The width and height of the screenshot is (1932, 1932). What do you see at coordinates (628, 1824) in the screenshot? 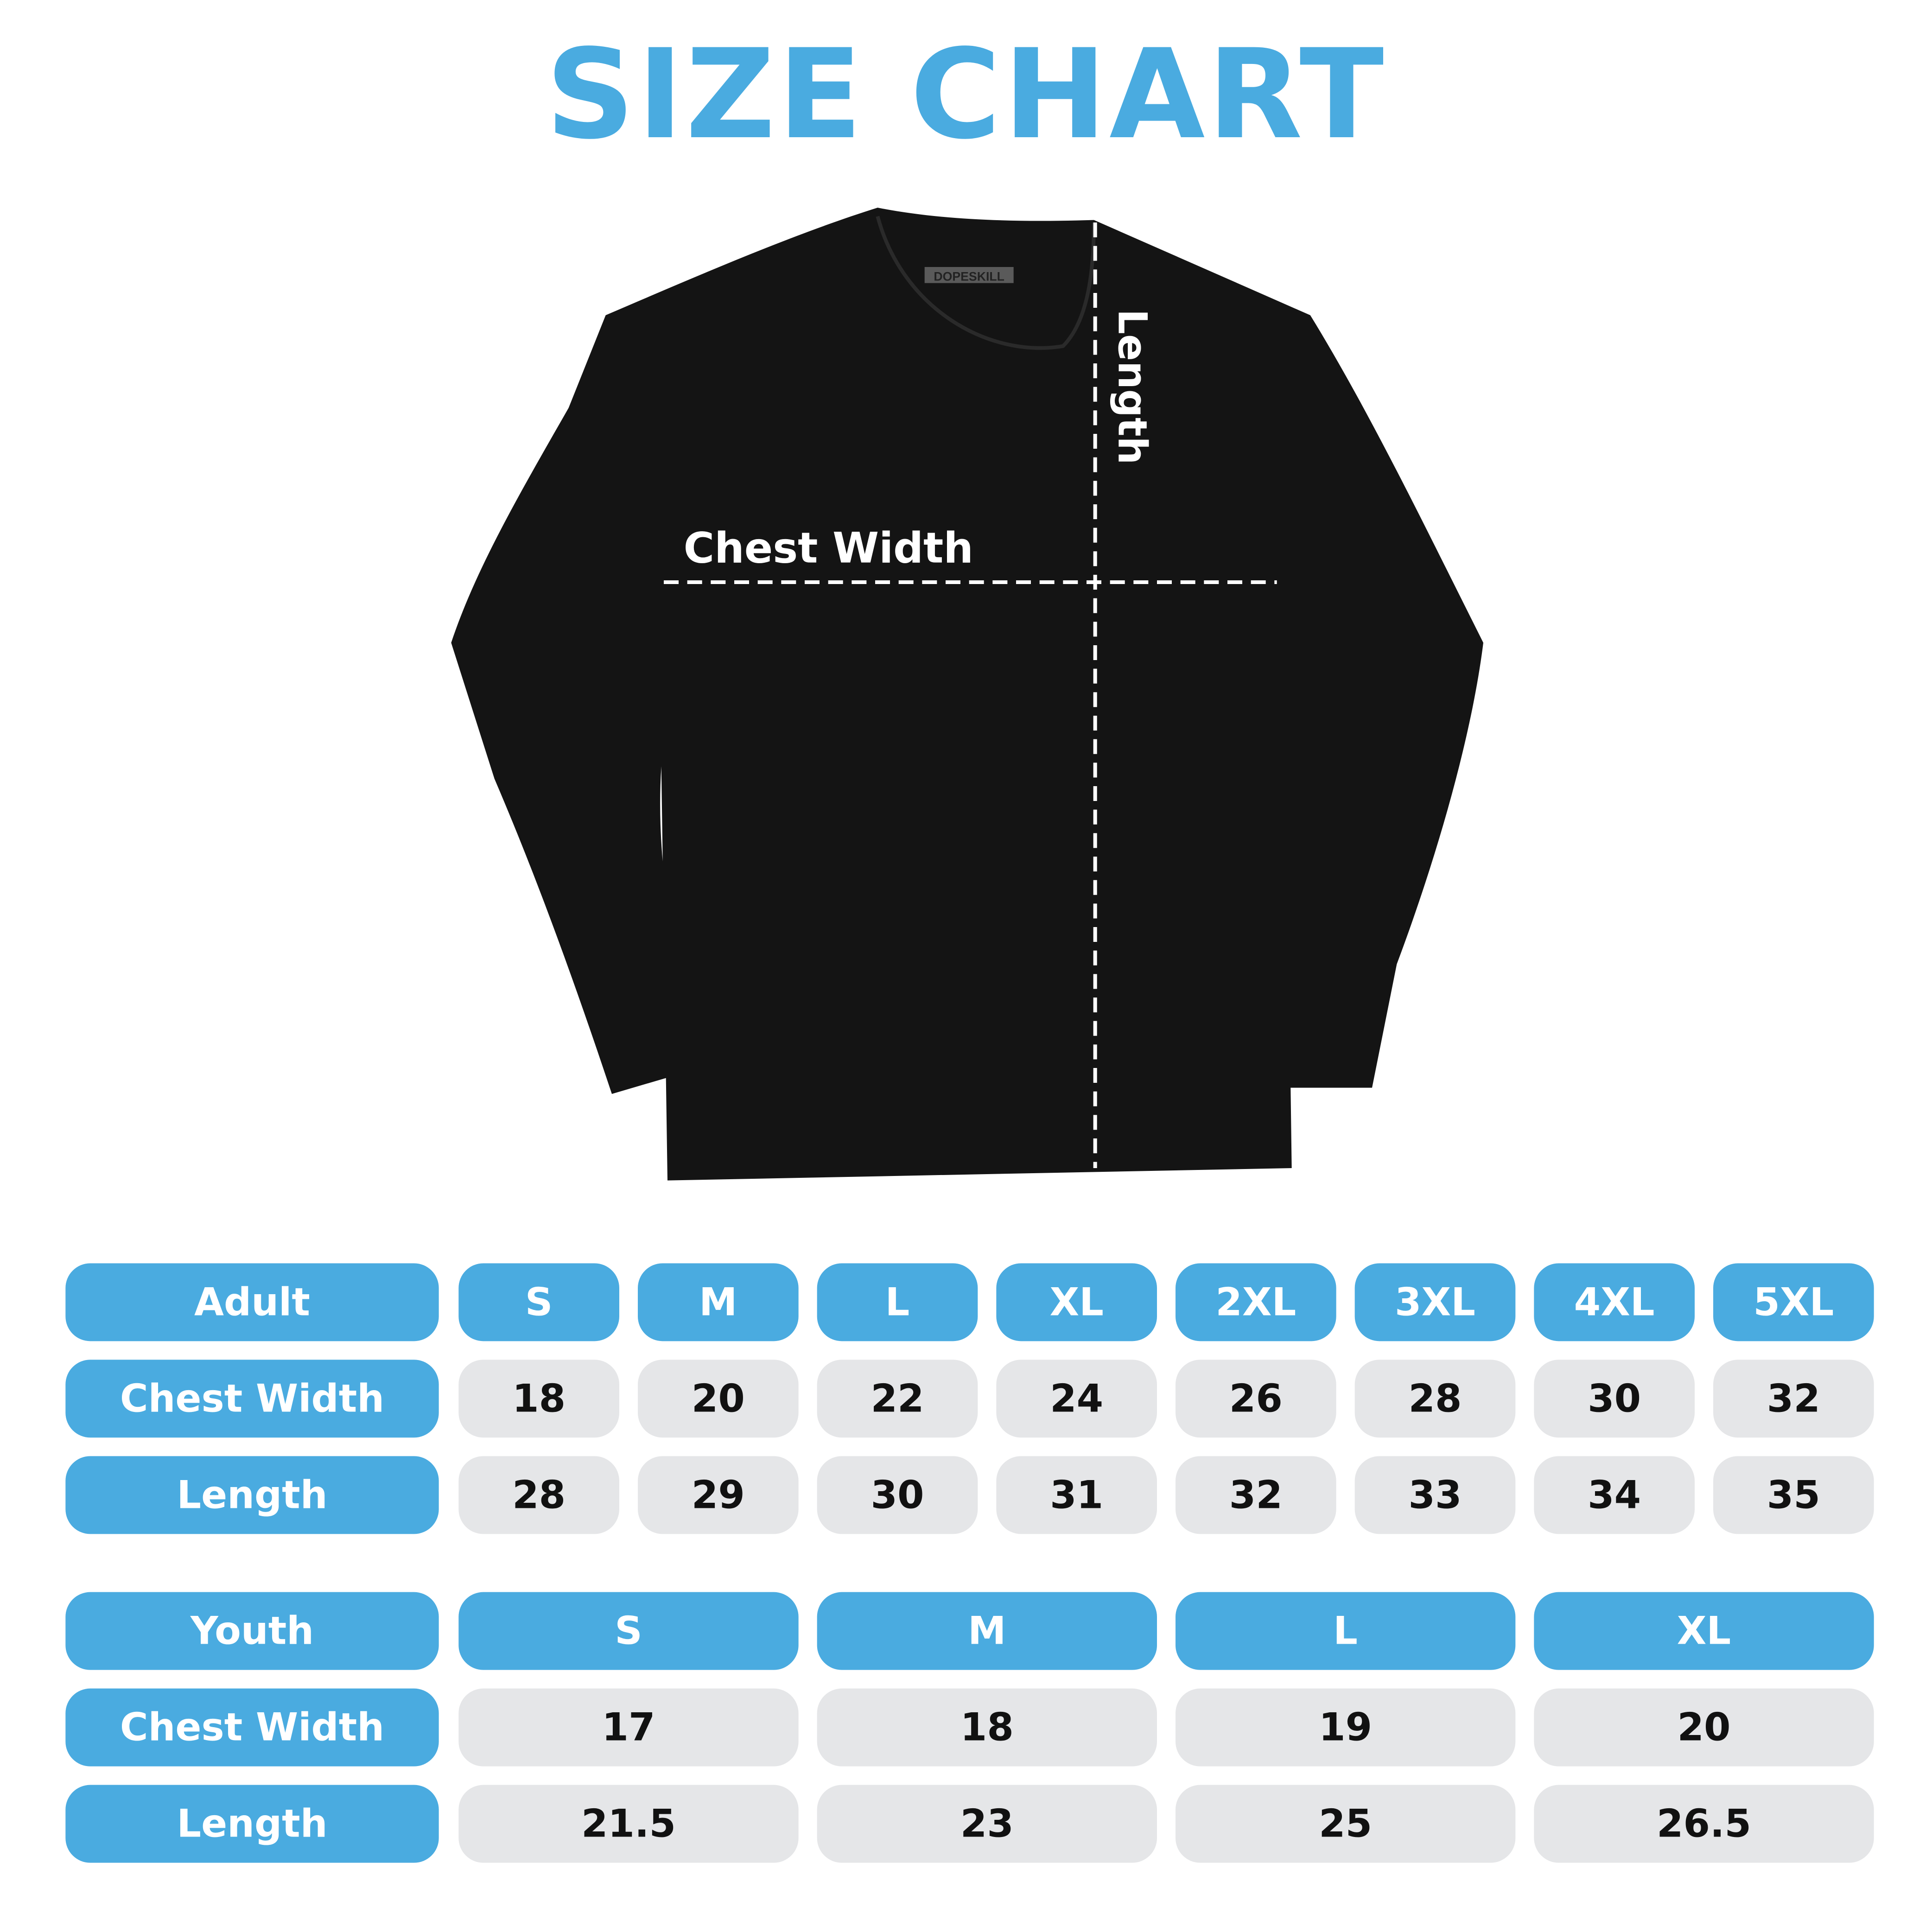
I see `youth-cell: 21.5` at bounding box center [628, 1824].